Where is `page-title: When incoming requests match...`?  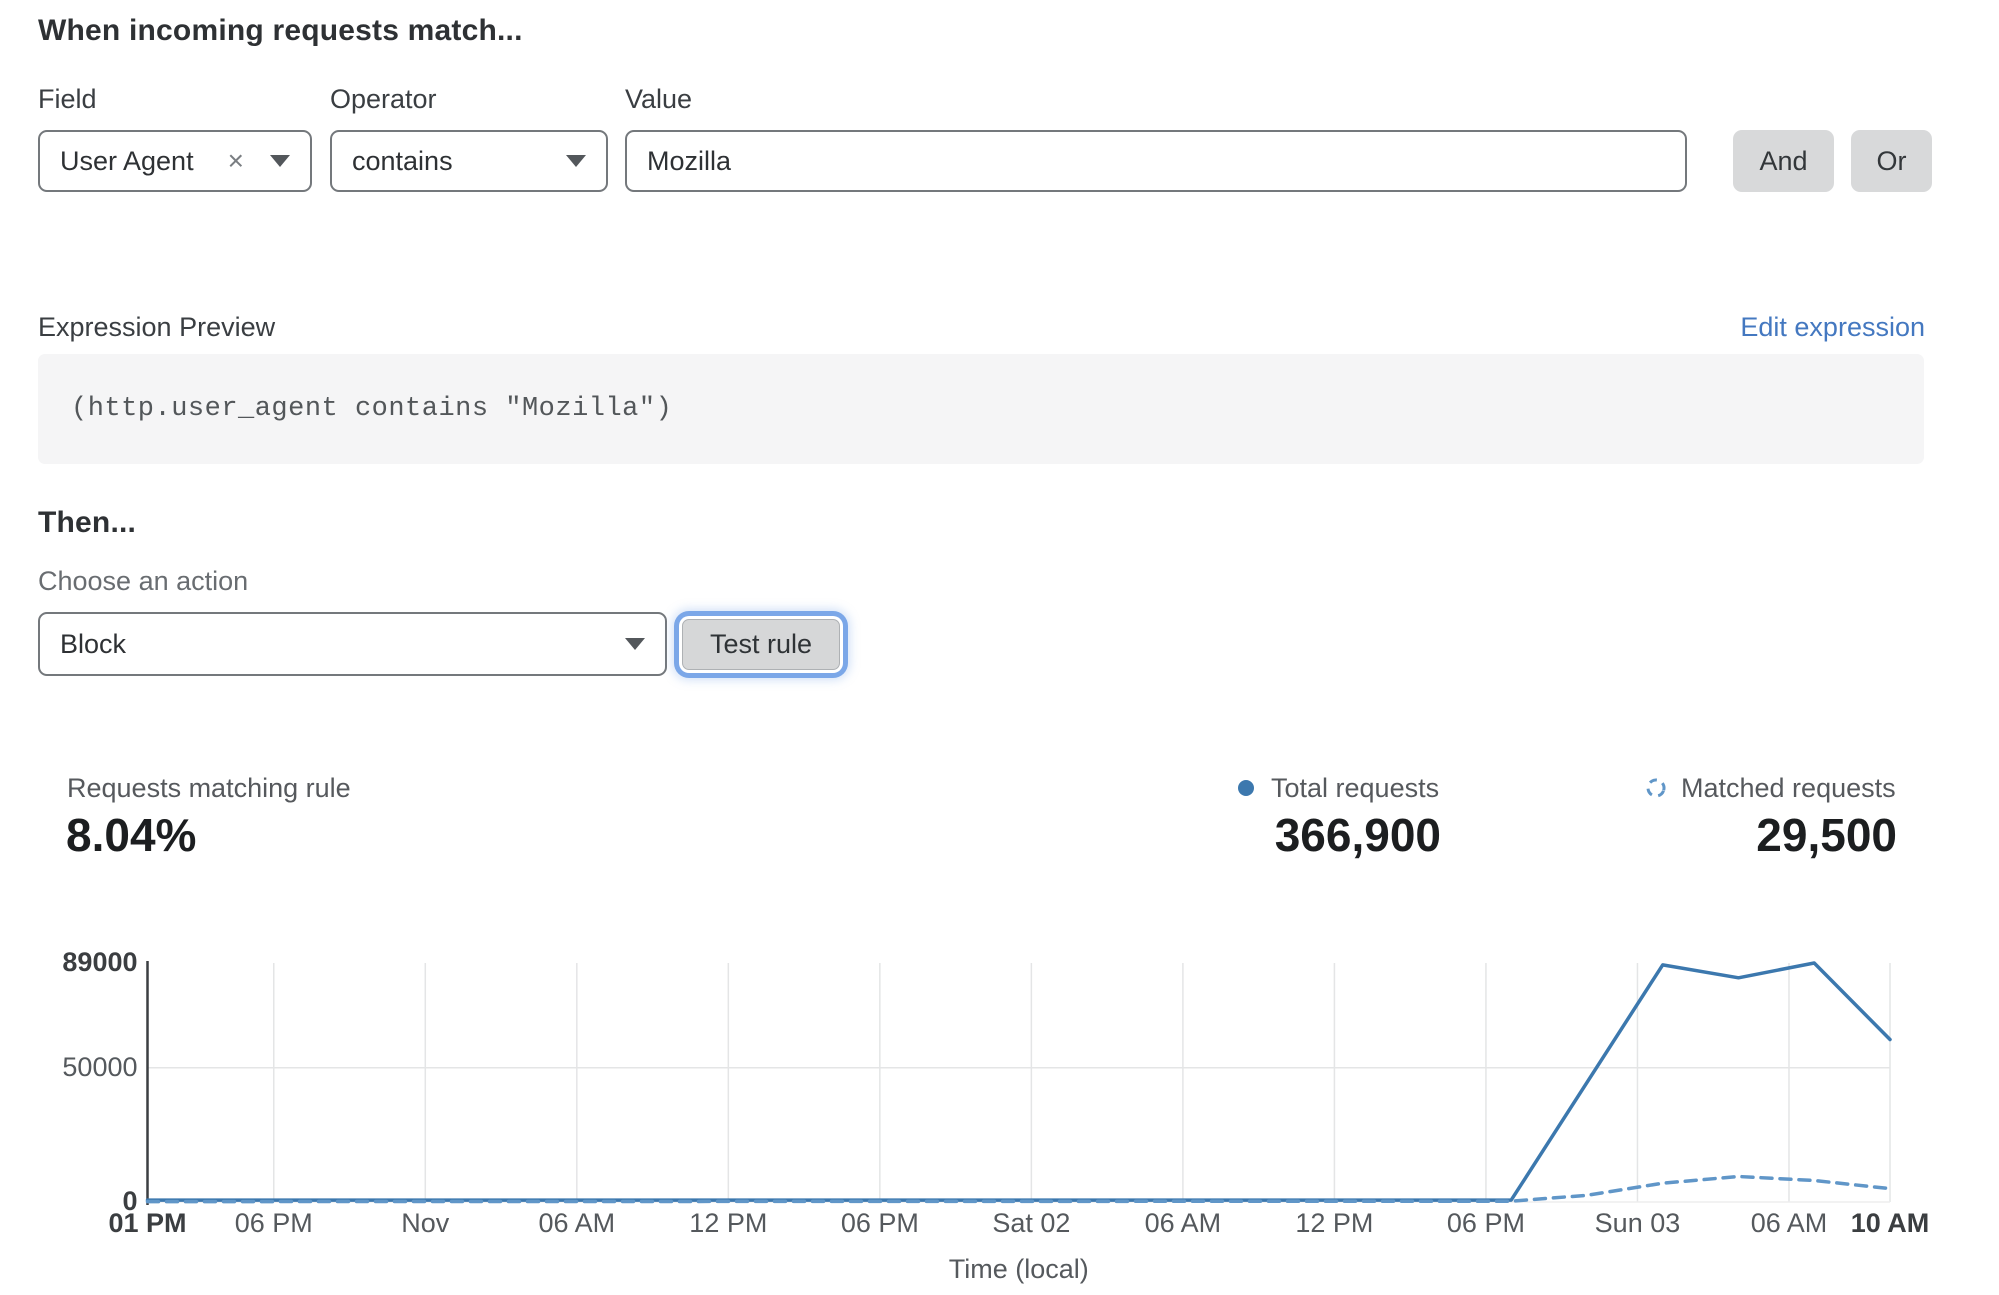
page-title: When incoming requests match... is located at coordinates (280, 30).